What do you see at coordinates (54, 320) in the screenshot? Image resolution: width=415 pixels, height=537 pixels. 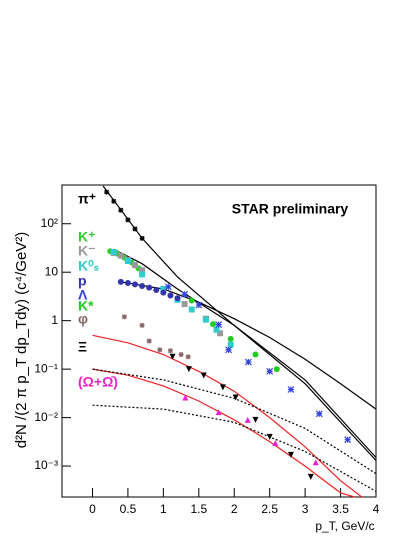 I see `y-tick-label: 1` at bounding box center [54, 320].